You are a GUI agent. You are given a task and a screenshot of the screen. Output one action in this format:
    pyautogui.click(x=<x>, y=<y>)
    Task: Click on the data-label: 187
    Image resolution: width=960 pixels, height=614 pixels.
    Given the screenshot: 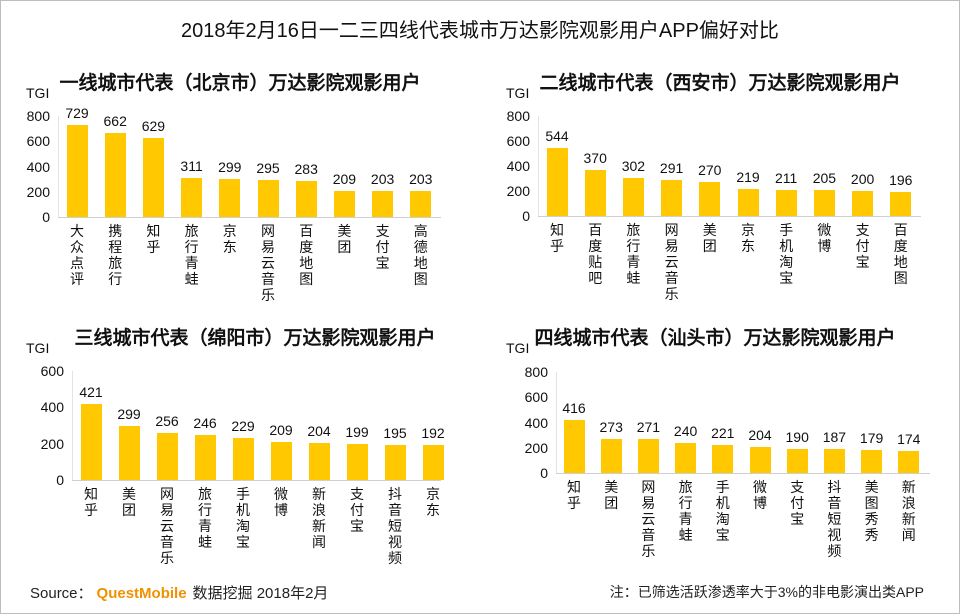 What is the action you would take?
    pyautogui.click(x=834, y=437)
    